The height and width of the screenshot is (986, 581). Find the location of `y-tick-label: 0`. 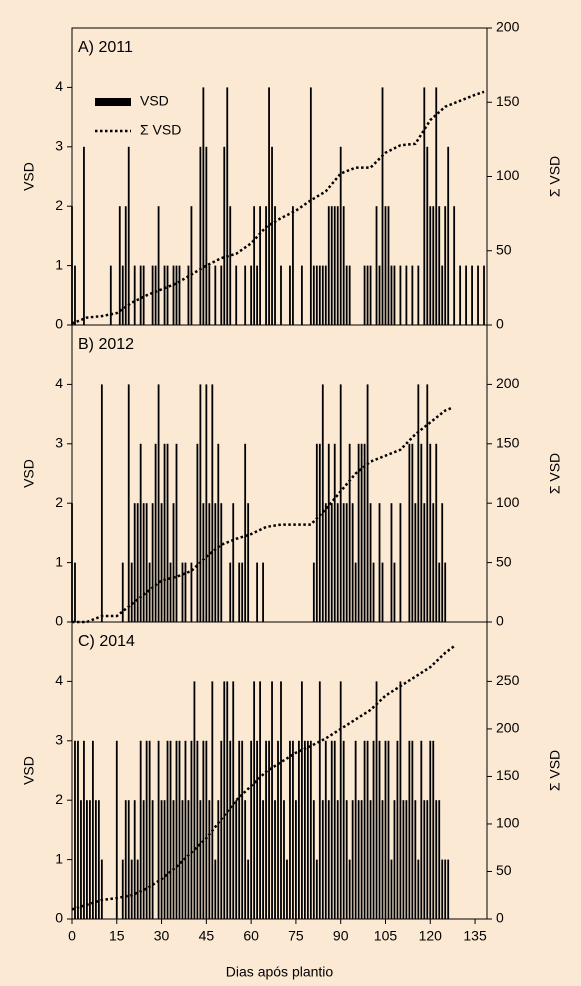

y-tick-label: 0 is located at coordinates (59, 621).